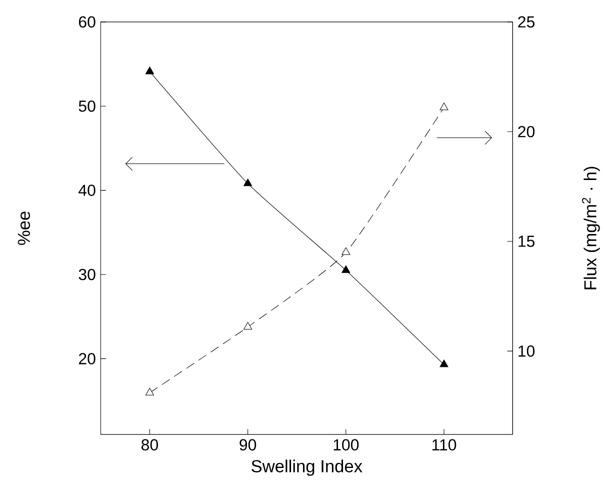  I want to click on y-tick-label: 60, so click(87, 22).